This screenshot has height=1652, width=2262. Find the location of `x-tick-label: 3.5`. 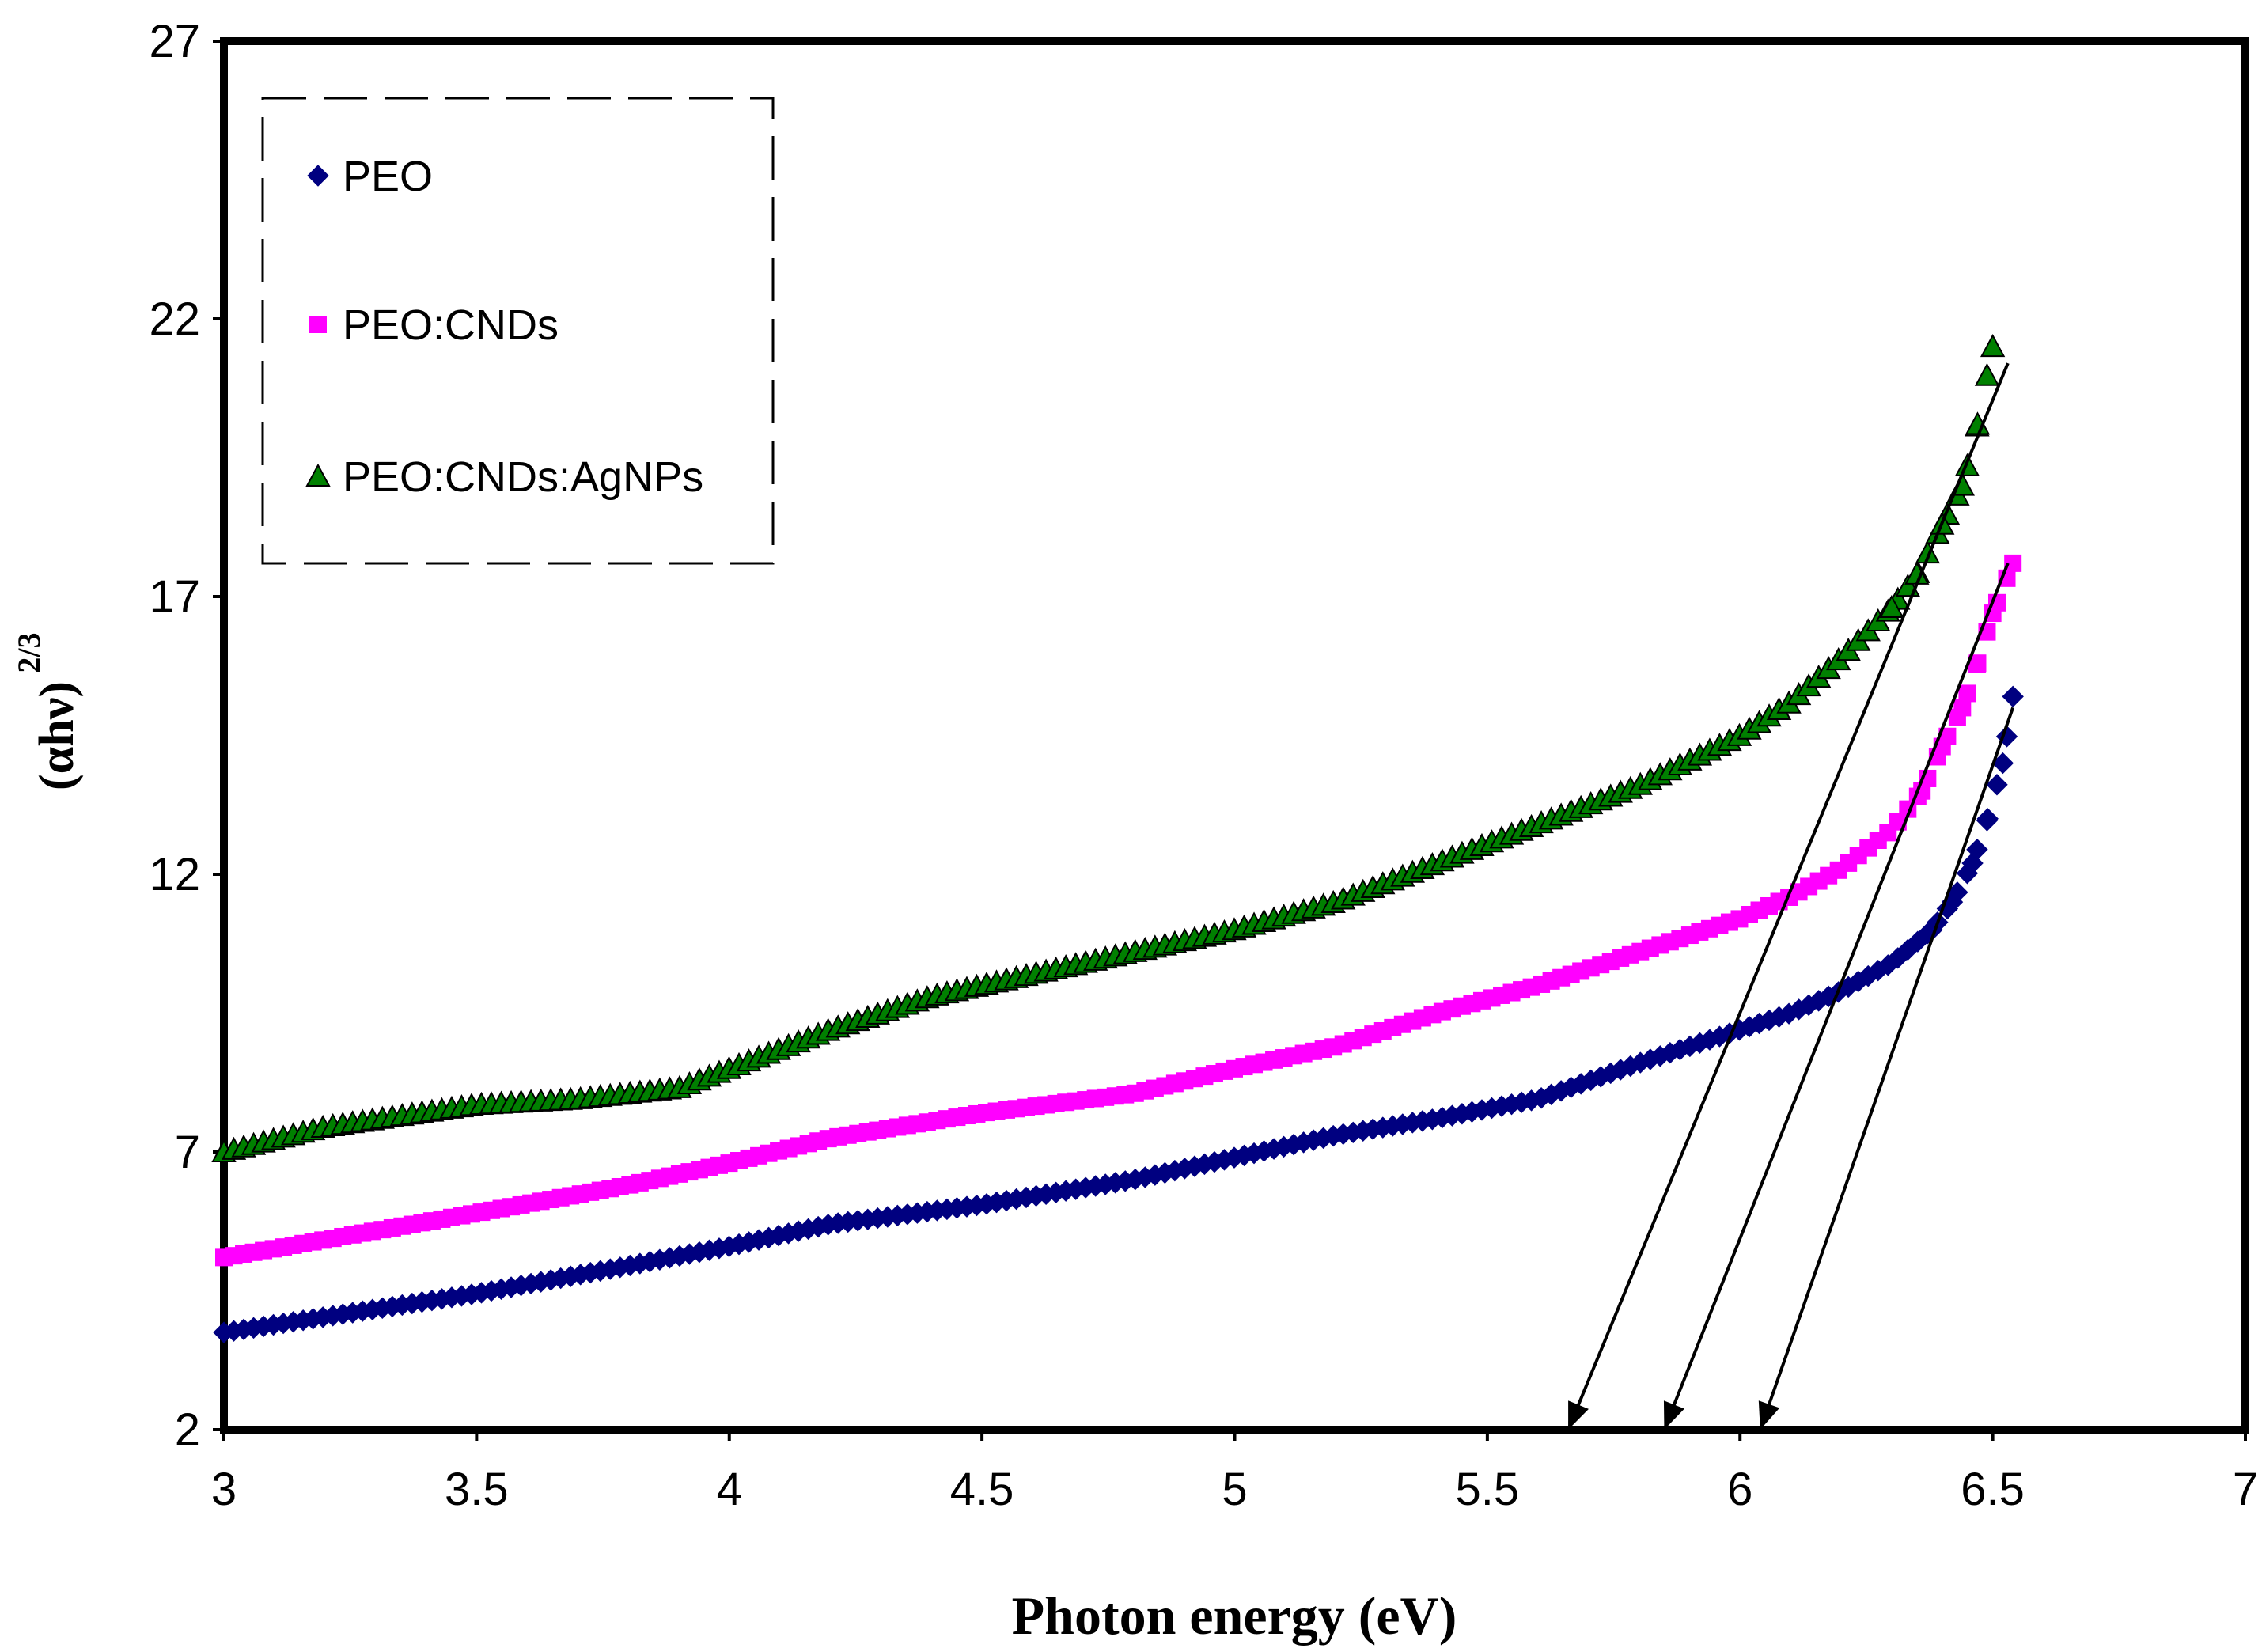

x-tick-label: 3.5 is located at coordinates (477, 1489).